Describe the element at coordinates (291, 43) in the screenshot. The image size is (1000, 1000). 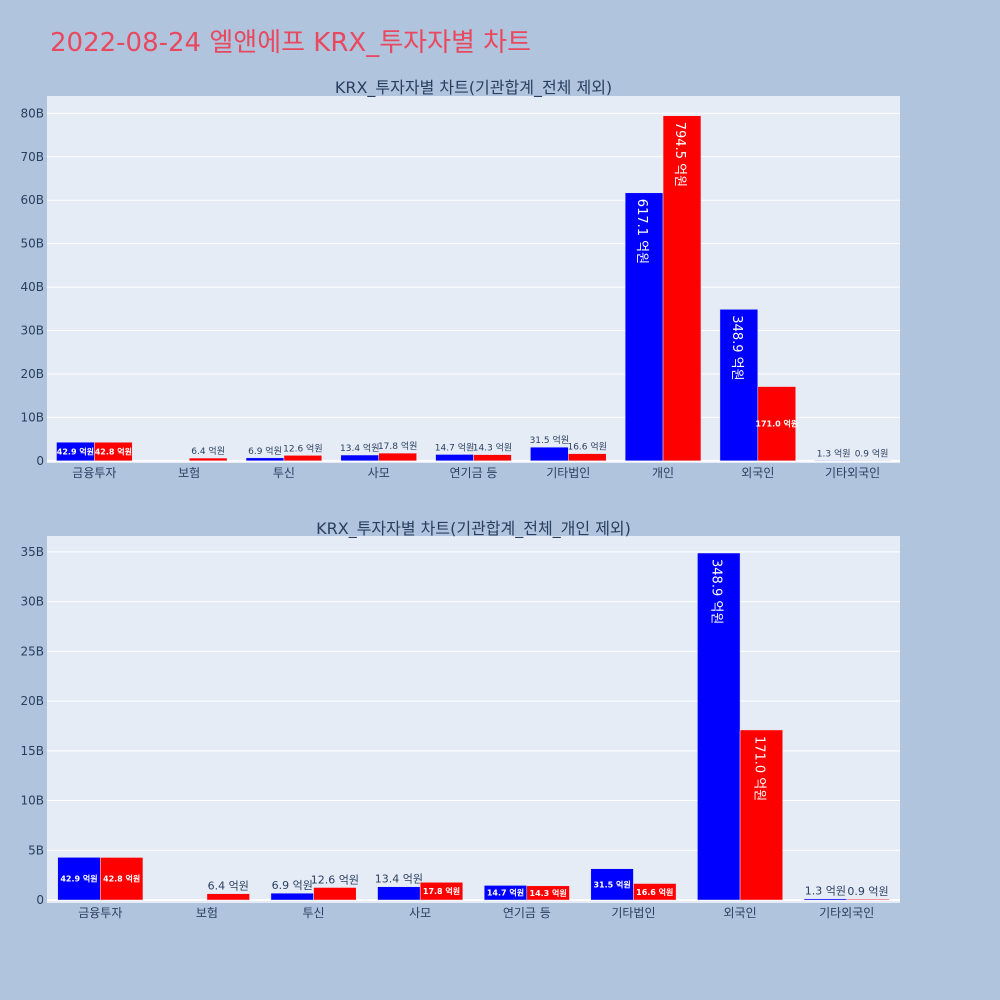
I see `page-title: 2022-08-24 엘앤에프 KRX_투자자별 차트` at that location.